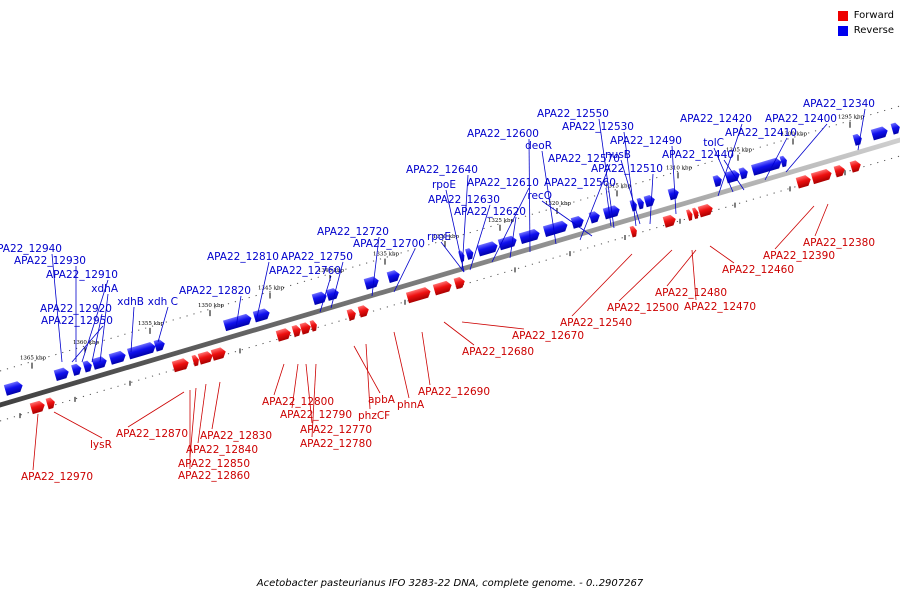 The image size is (900, 600). Describe the element at coordinates (222, 450) in the screenshot. I see `forward-gene-label: APA22_12840` at that location.